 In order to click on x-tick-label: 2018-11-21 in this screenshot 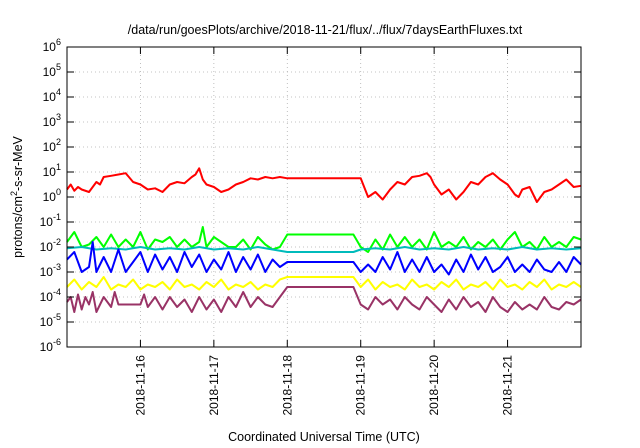, I will do `click(508, 385)`.